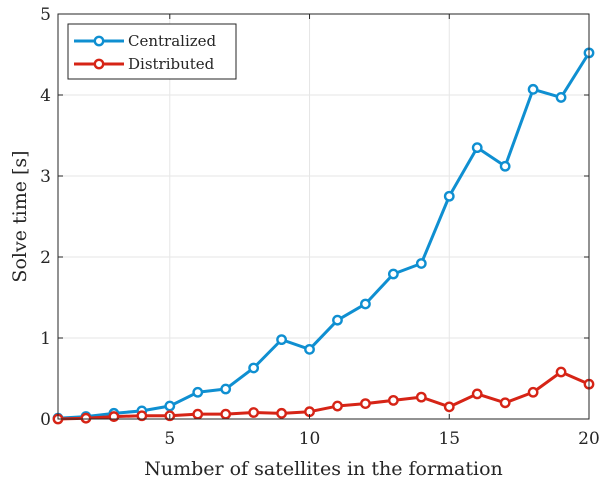 The height and width of the screenshot is (484, 600). I want to click on x-tick-label: 5, so click(169, 439).